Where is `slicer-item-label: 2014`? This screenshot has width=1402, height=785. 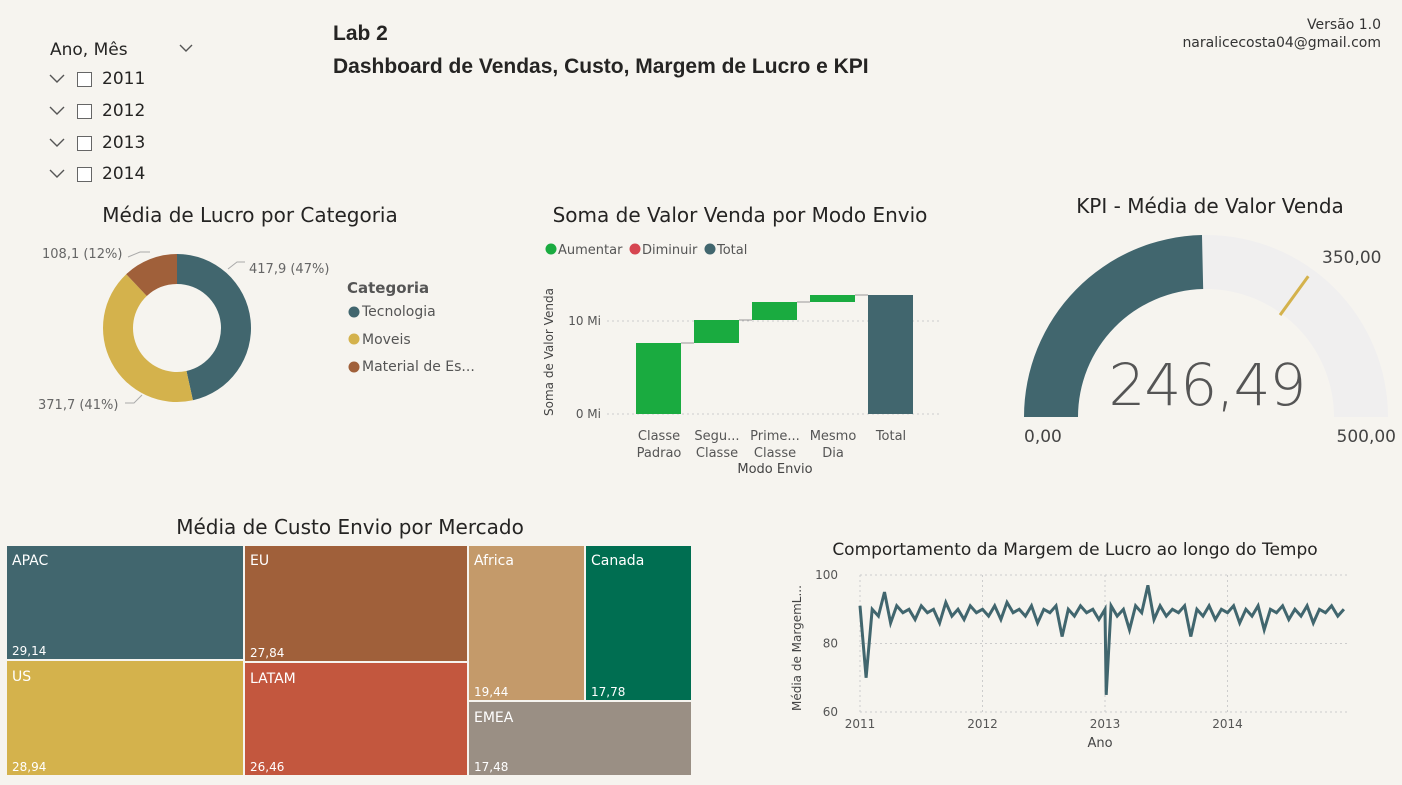
slicer-item-label: 2014 is located at coordinates (124, 174).